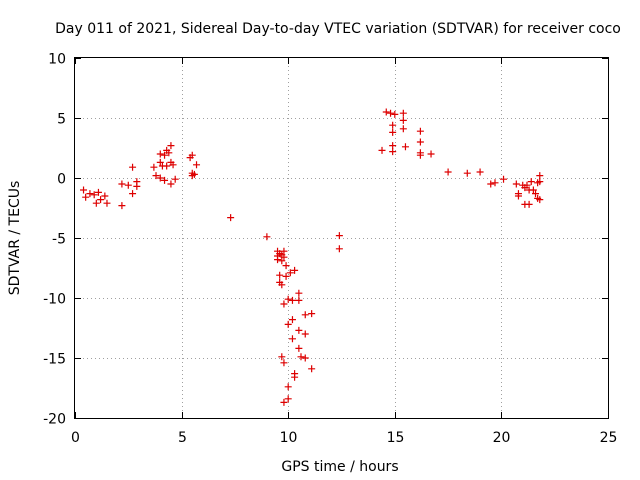 The width and height of the screenshot is (640, 480). Describe the element at coordinates (61, 180) in the screenshot. I see `y-tick-label: 0` at that location.